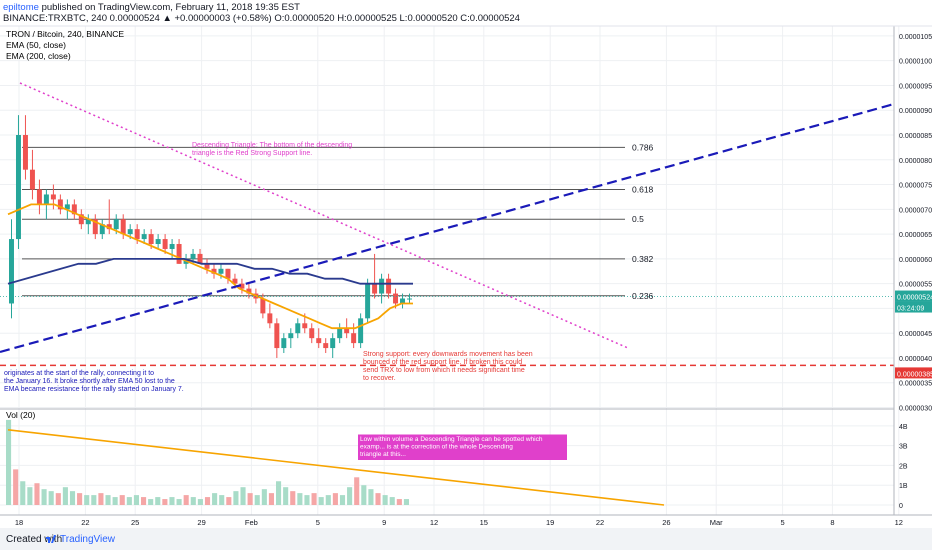  What do you see at coordinates (600, 522) in the screenshot?
I see `time-tick-10: 22` at bounding box center [600, 522].